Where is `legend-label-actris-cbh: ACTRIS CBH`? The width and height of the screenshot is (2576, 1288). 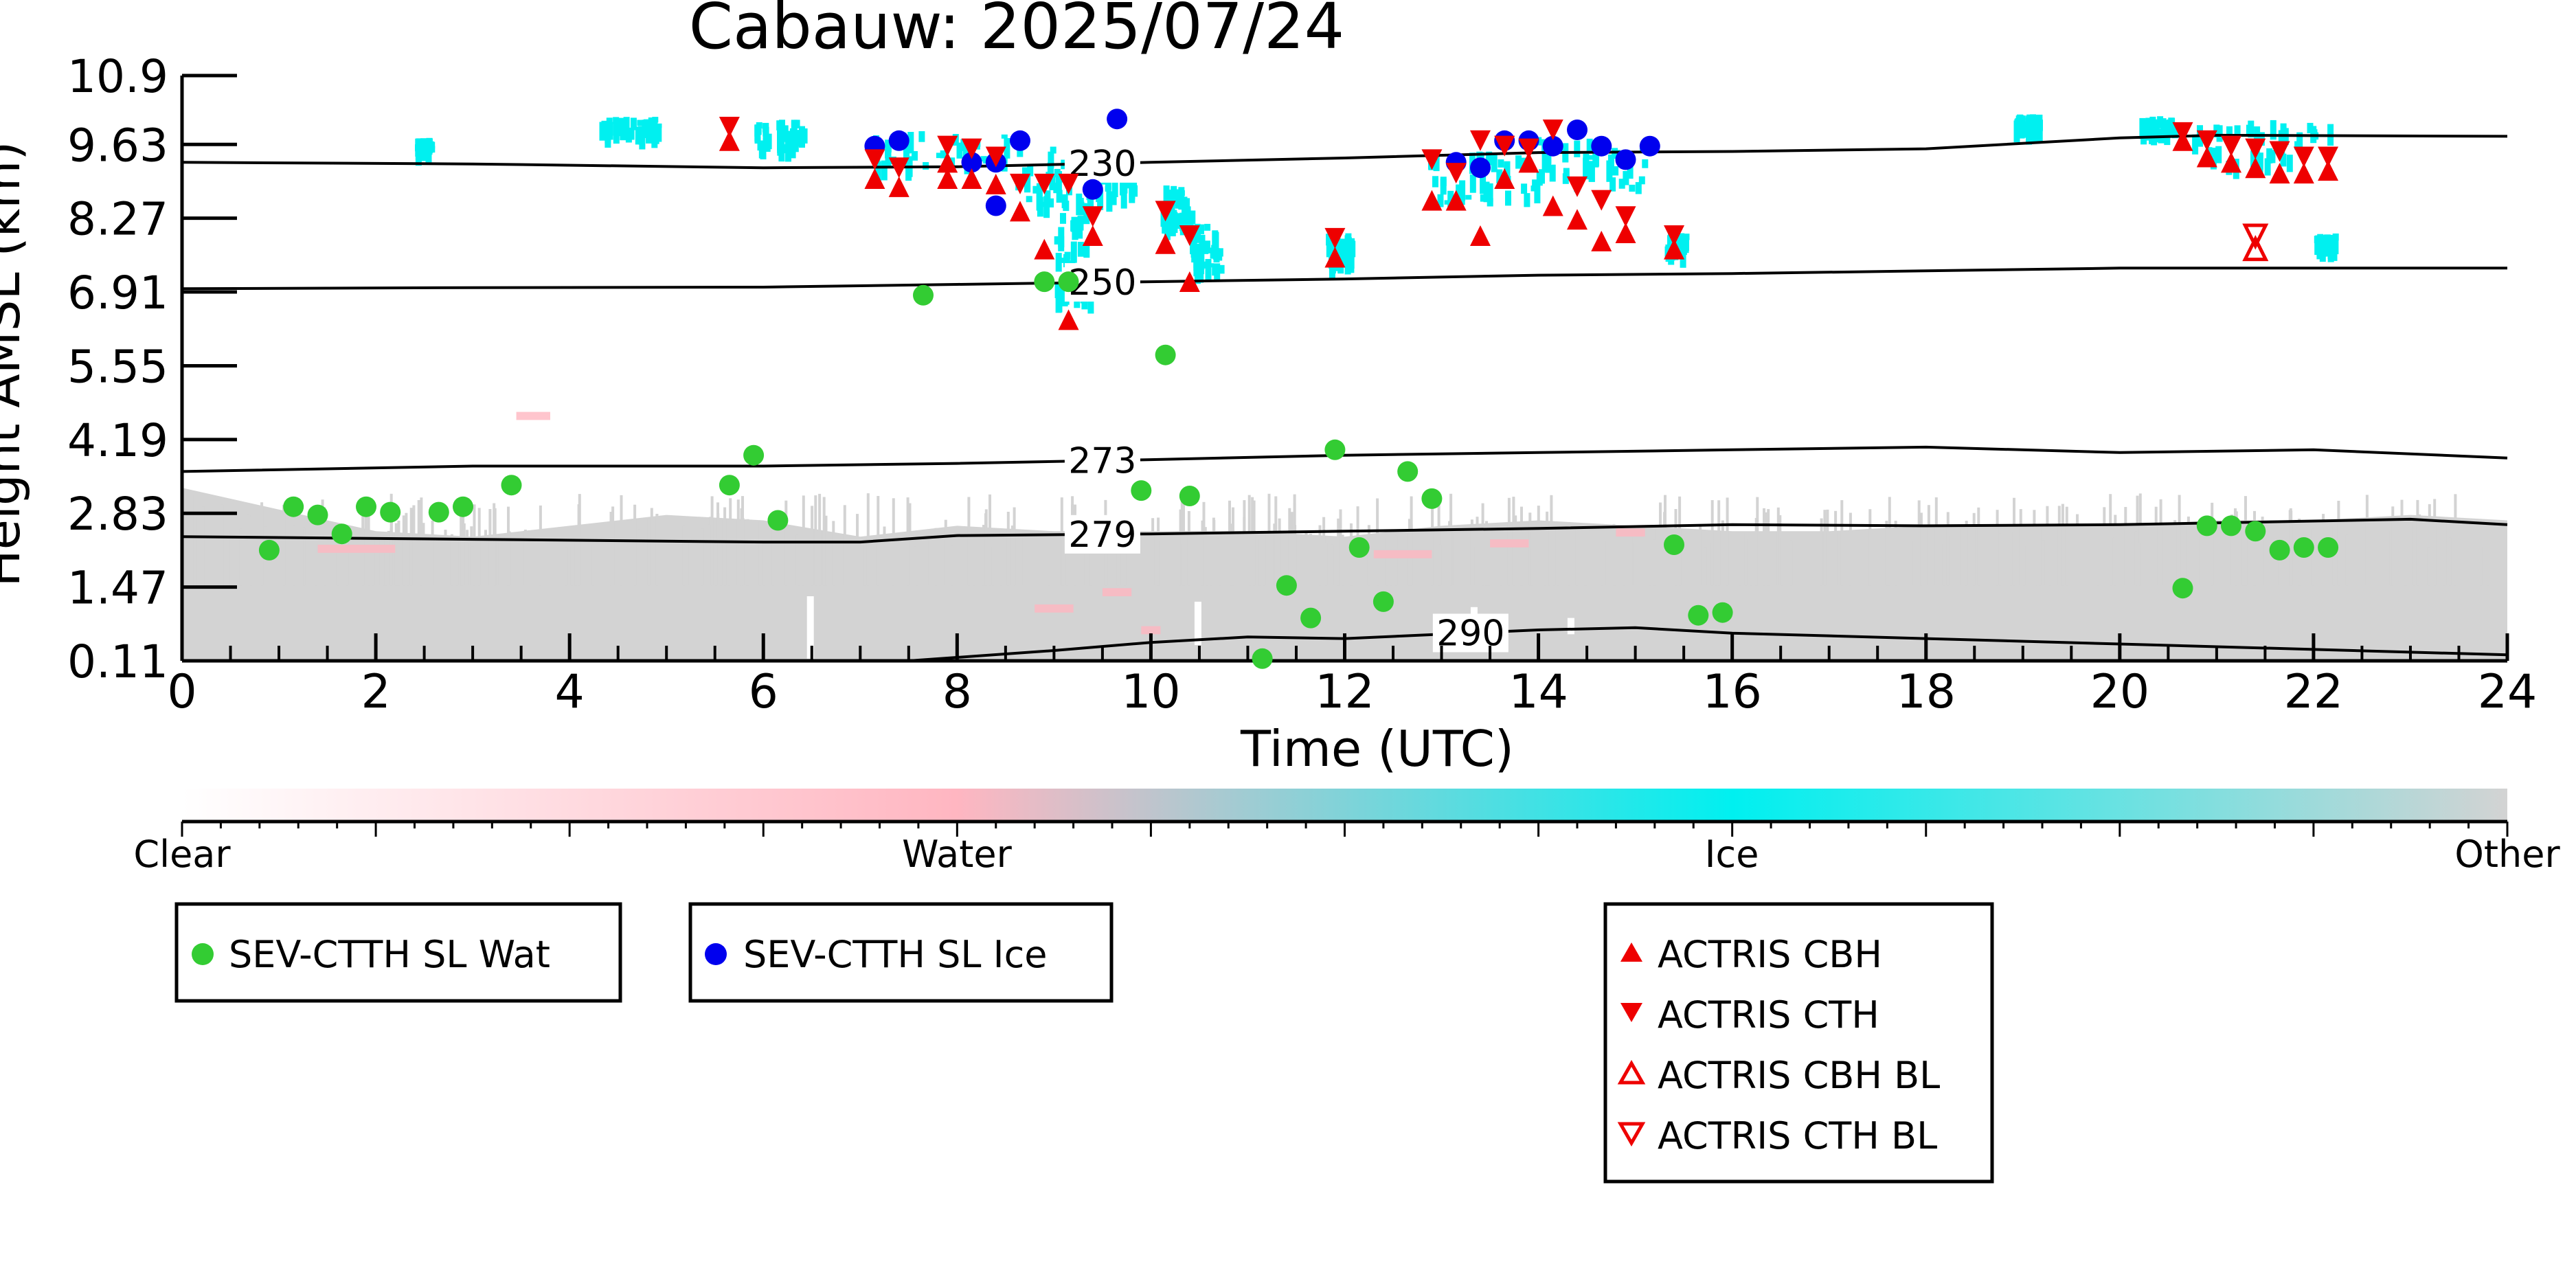 legend-label-actris-cbh: ACTRIS CBH is located at coordinates (1770, 954).